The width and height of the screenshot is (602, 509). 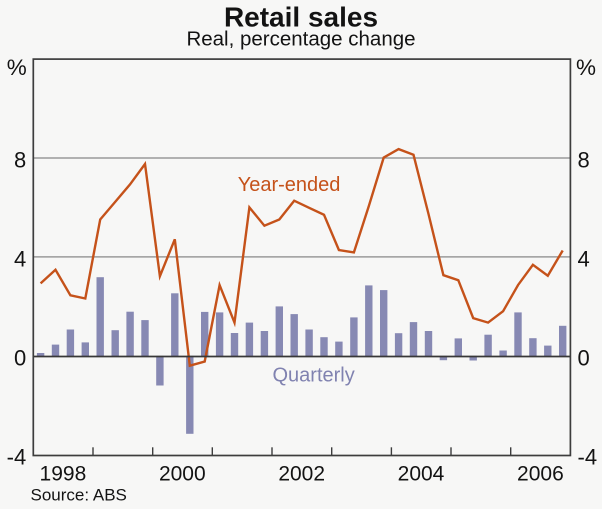 I want to click on svg-text: Retail sales, so click(x=301, y=17).